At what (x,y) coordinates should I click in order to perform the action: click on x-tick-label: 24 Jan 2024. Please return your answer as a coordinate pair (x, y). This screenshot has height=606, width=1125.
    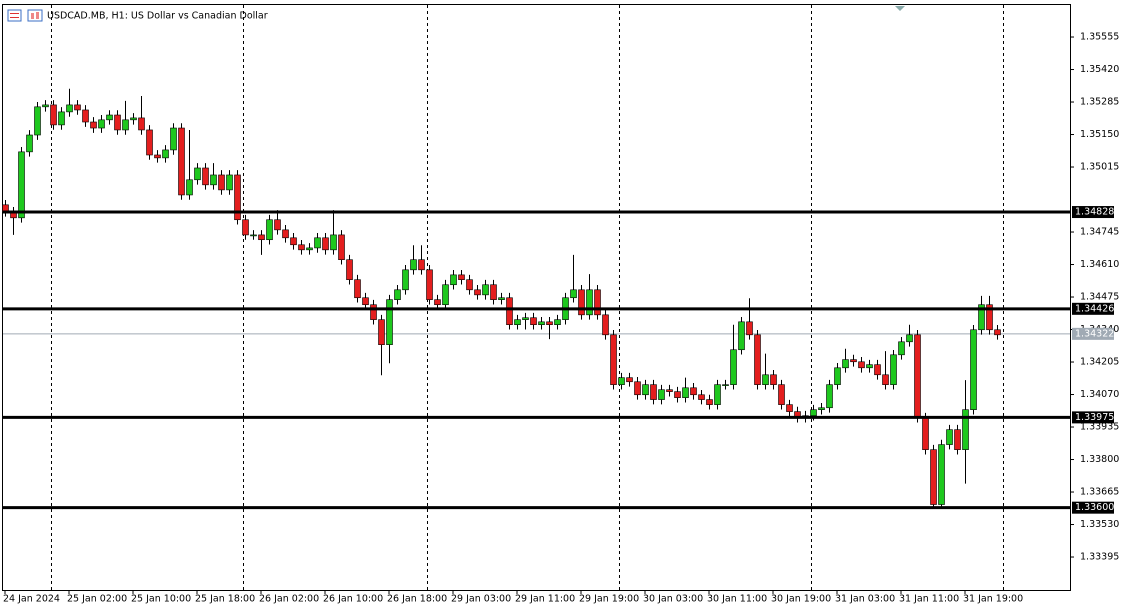
    Looking at the image, I should click on (31, 599).